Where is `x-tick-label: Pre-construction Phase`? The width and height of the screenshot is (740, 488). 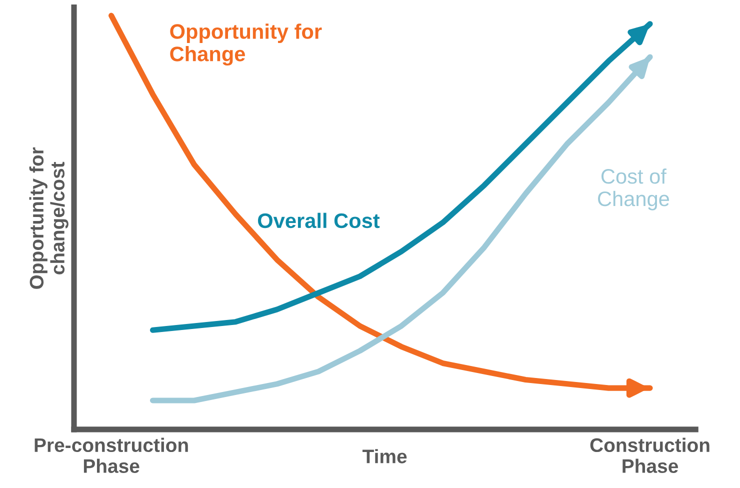 x-tick-label: Pre-construction Phase is located at coordinates (111, 455).